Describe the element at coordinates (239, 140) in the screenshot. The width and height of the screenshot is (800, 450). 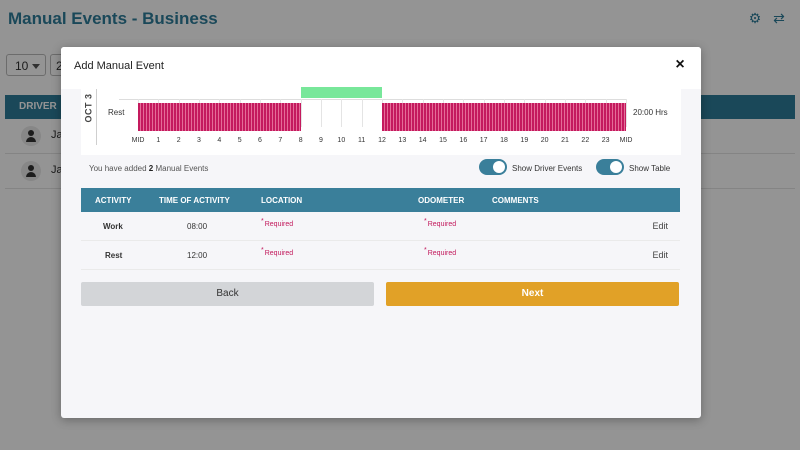
I see `hour-label: 5` at that location.